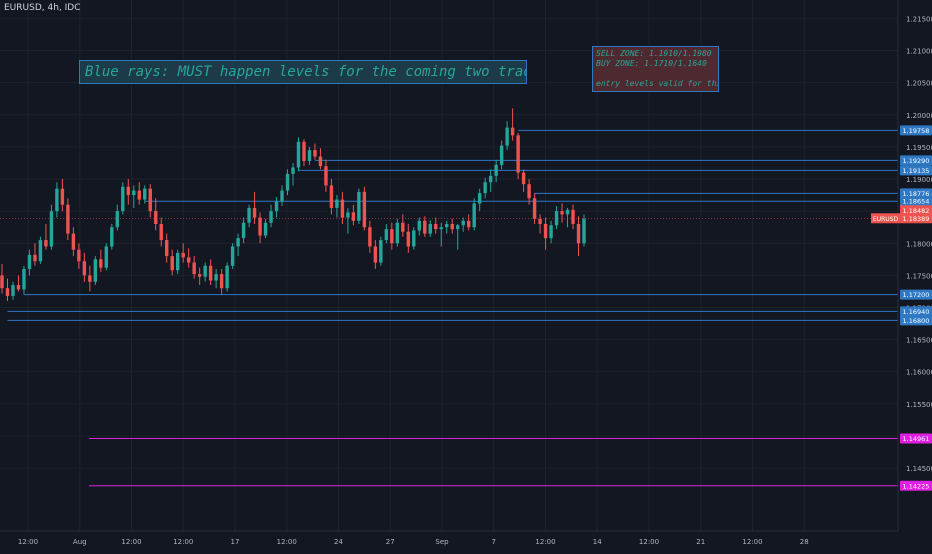  Describe the element at coordinates (919, 276) in the screenshot. I see `y-tick-label: 1.17500` at that location.